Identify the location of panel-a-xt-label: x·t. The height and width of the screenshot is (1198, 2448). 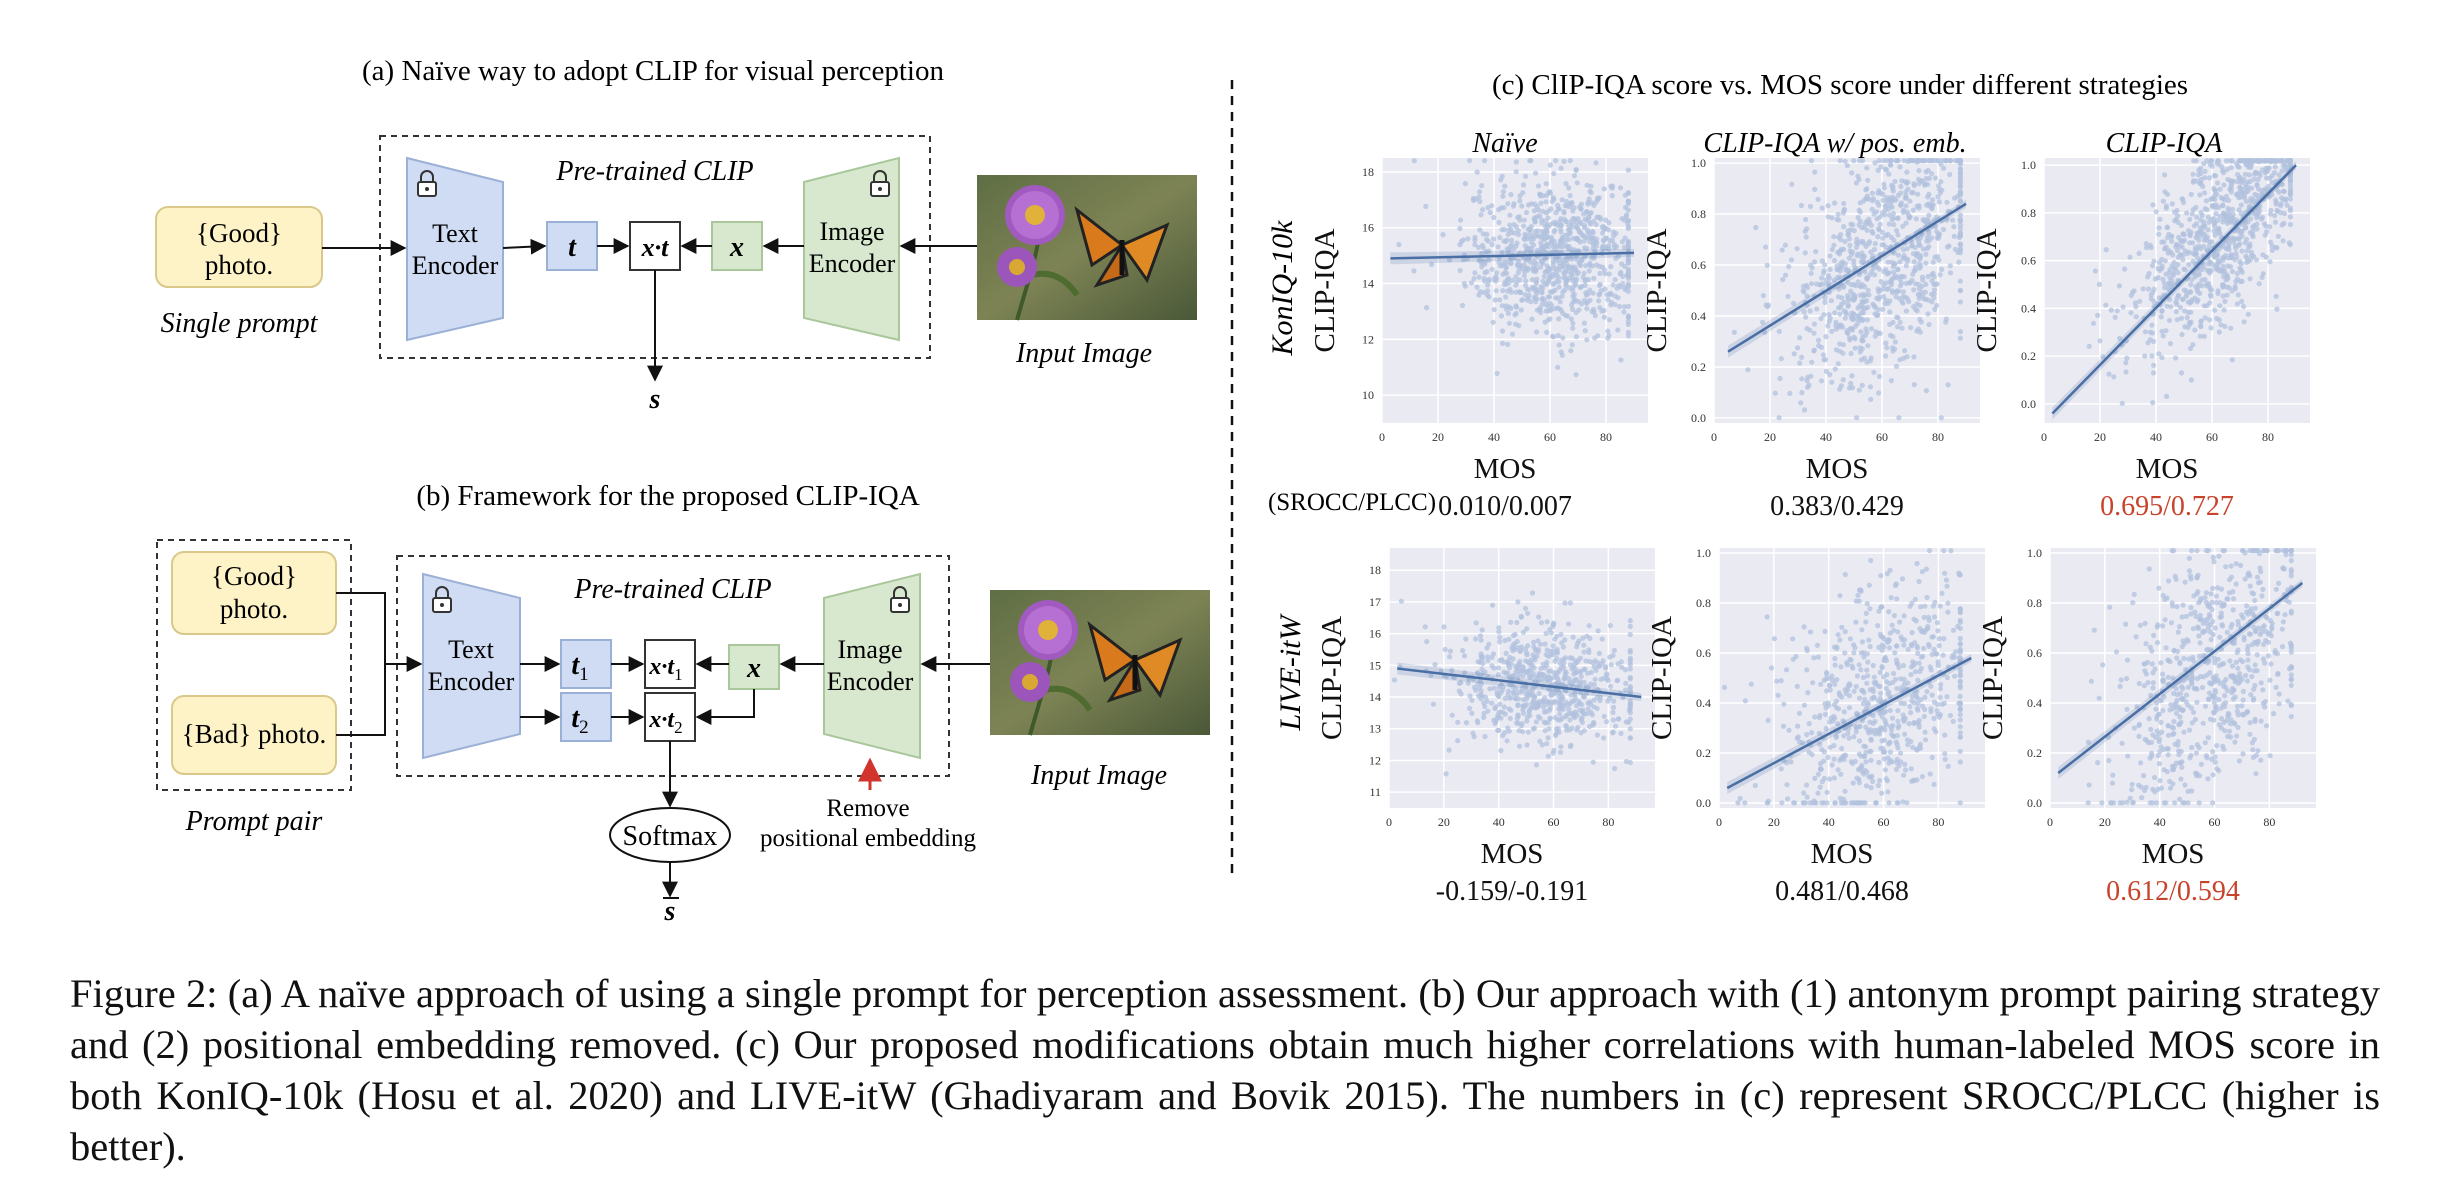
(655, 247).